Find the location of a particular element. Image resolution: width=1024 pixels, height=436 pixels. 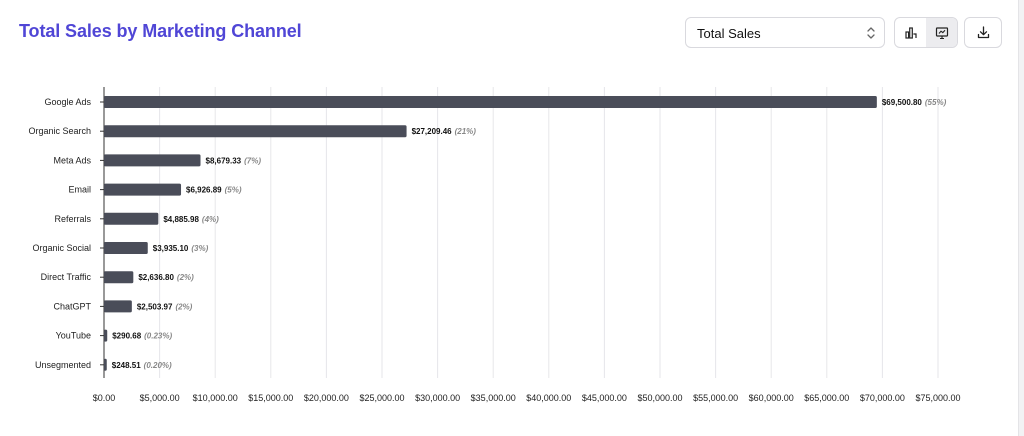

bar-value-label: $6,926.89 (5%) is located at coordinates (214, 190).